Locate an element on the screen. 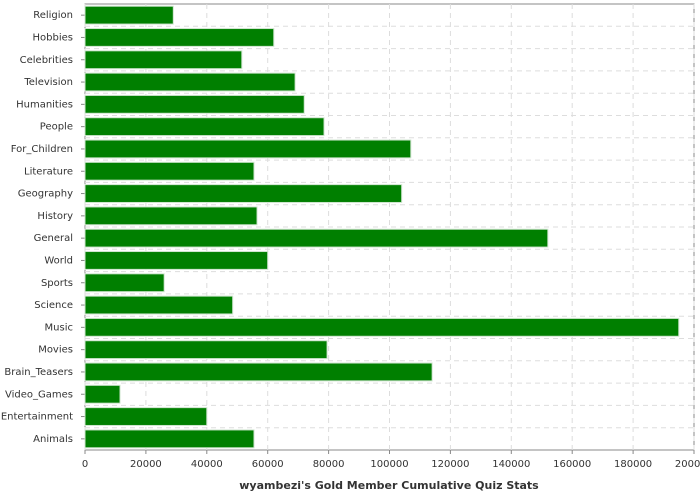 The height and width of the screenshot is (500, 700). y-tick-label: People is located at coordinates (56, 127).